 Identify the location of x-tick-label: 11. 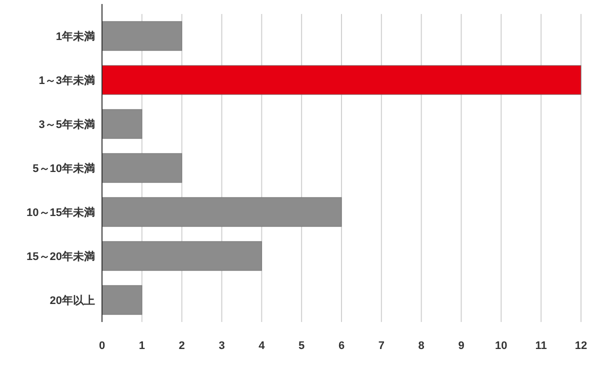
(541, 346).